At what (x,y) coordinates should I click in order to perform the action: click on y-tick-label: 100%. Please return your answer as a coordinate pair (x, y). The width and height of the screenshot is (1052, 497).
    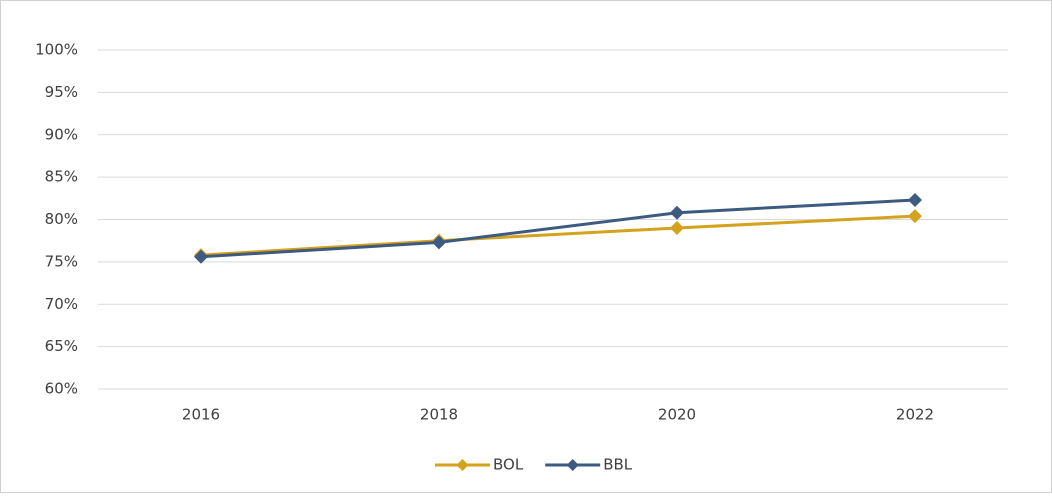
    Looking at the image, I should click on (56, 50).